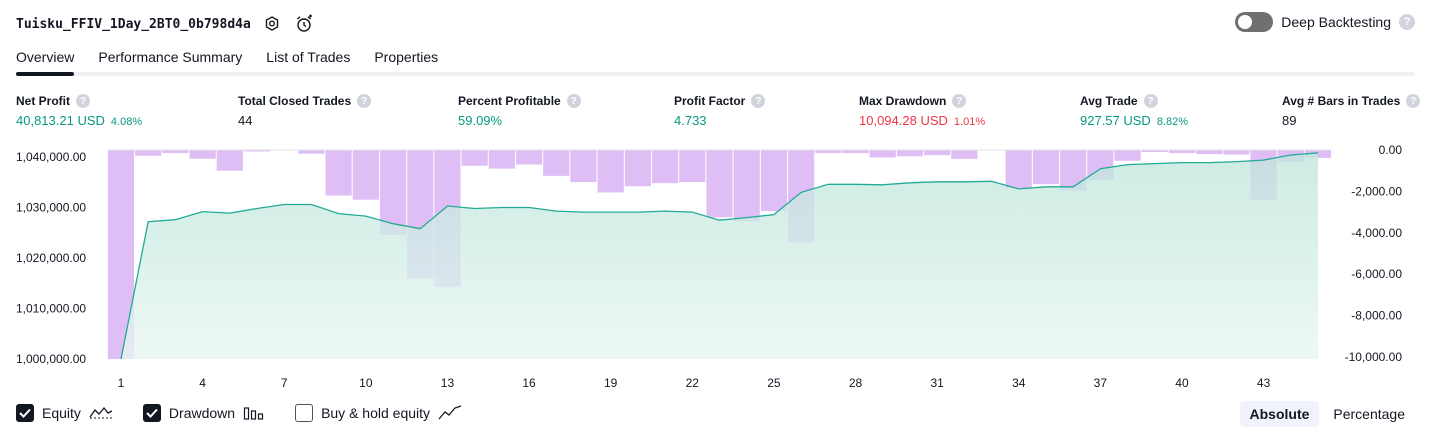 The image size is (1431, 438). I want to click on tab-bar-divider, so click(715, 74).